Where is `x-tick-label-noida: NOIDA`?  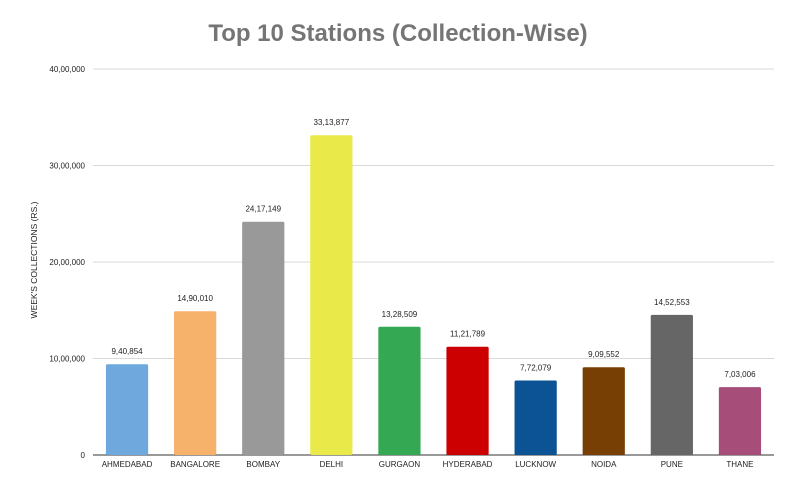 x-tick-label-noida: NOIDA is located at coordinates (604, 464).